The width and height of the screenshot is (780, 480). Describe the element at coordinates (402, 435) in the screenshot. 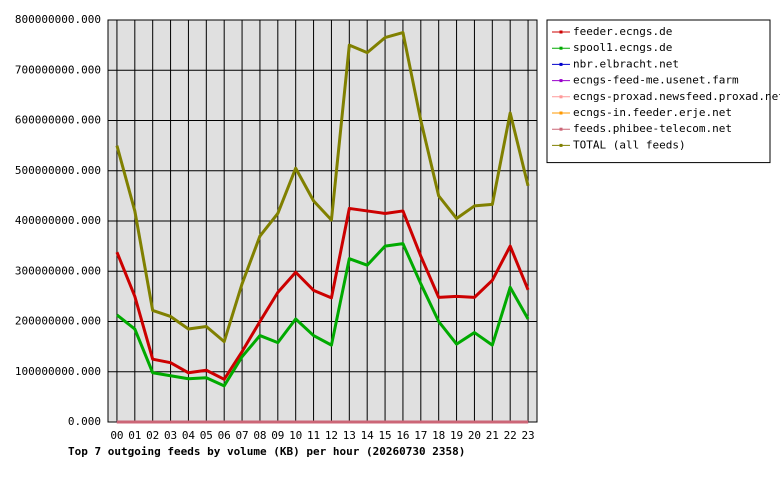

I see `x-tick-label: 16` at that location.